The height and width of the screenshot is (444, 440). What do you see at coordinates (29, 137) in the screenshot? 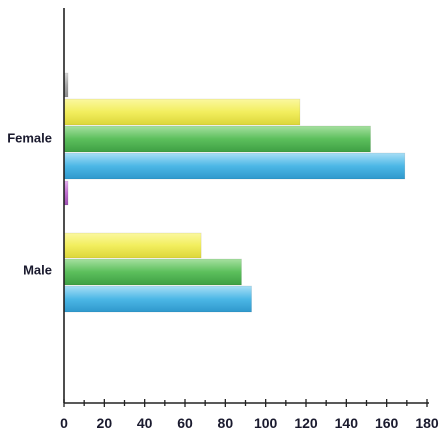
I see `category-label-female: Female` at bounding box center [29, 137].